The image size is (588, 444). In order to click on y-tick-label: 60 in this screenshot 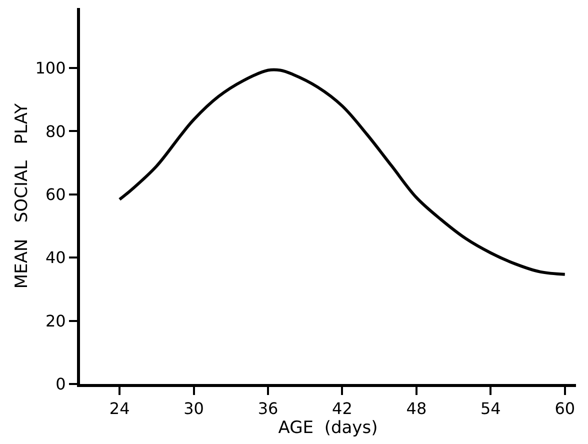, I will do `click(55, 194)`.